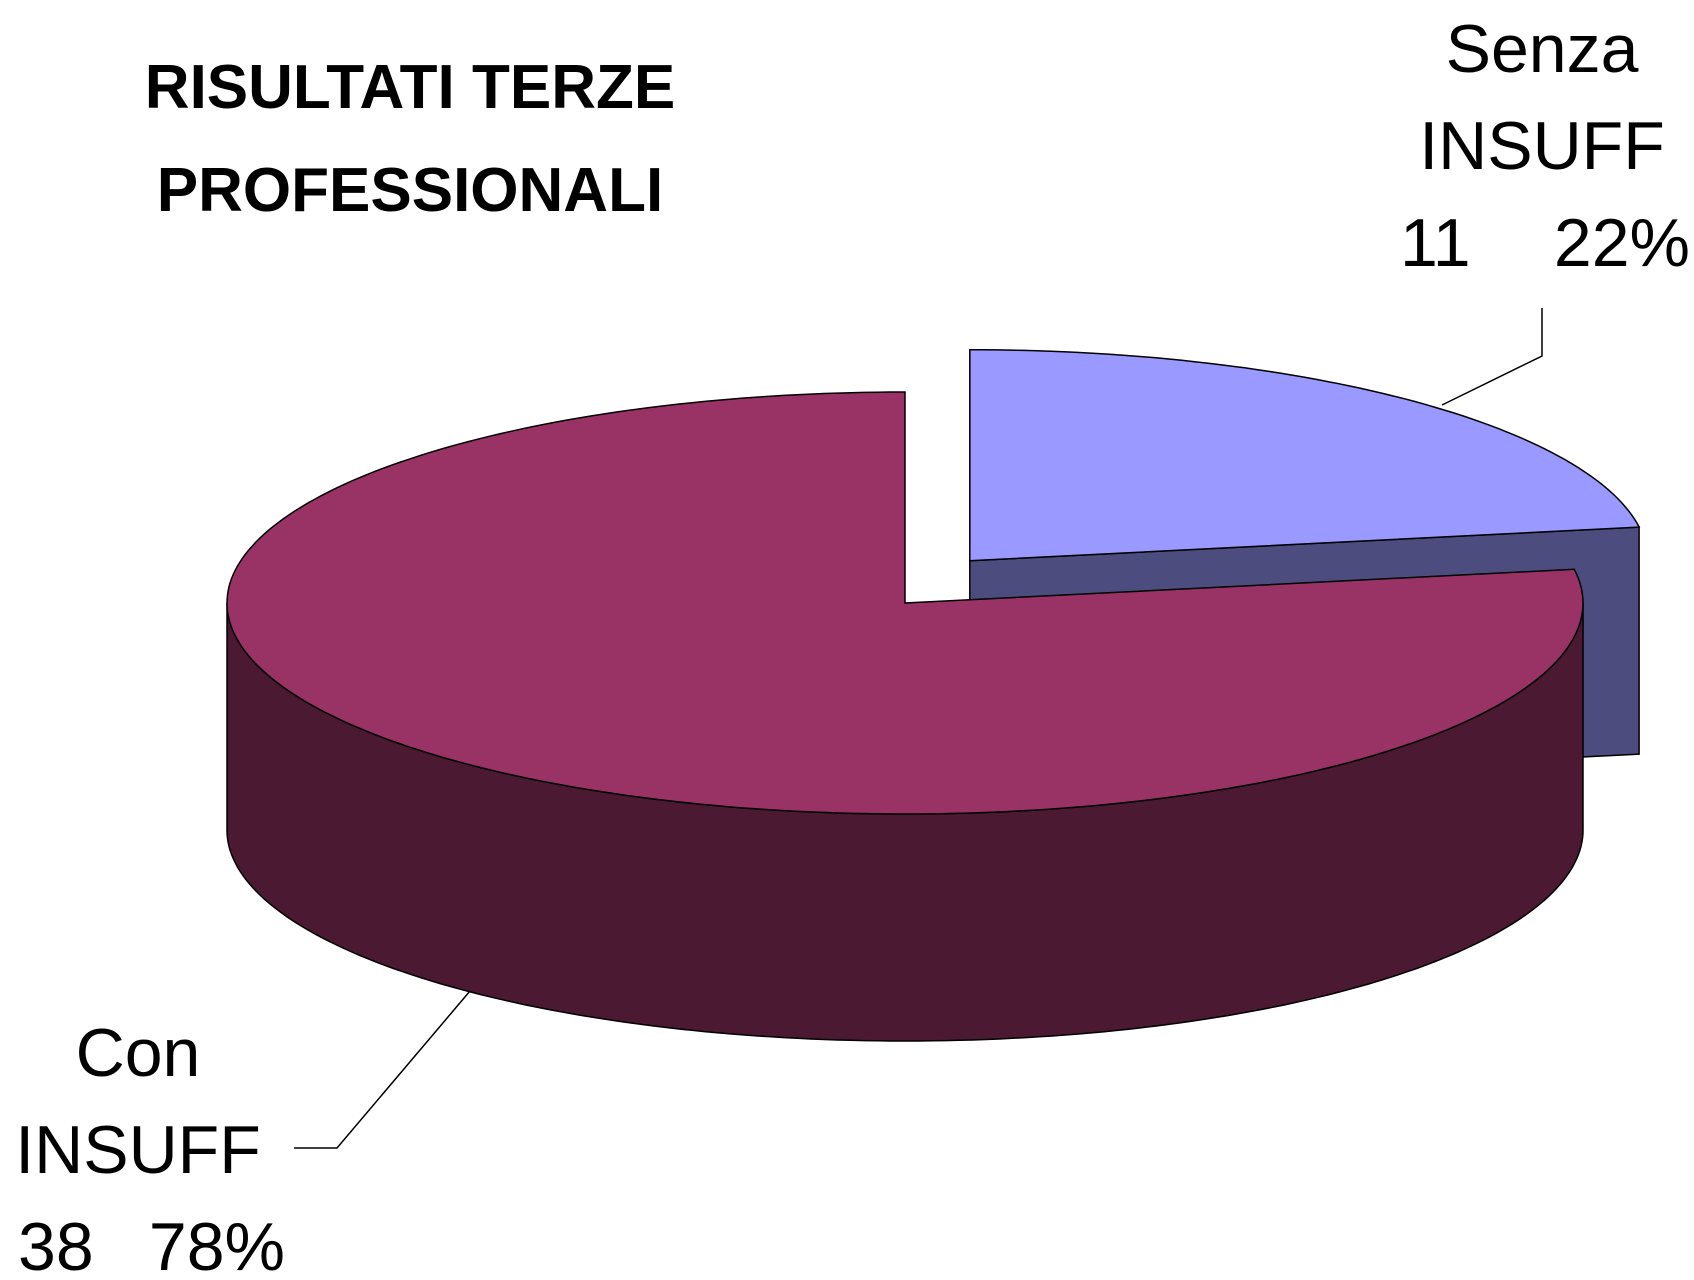 The image size is (1694, 1280). I want to click on percent-label: 78%, so click(217, 1244).